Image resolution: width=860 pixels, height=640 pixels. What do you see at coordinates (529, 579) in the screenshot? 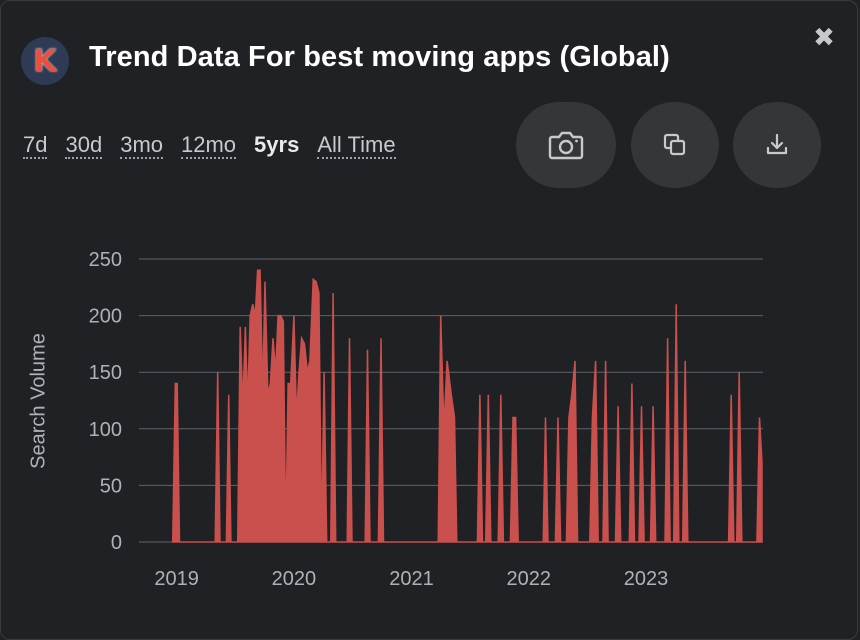
I see `x-tick-label: 2022` at bounding box center [529, 579].